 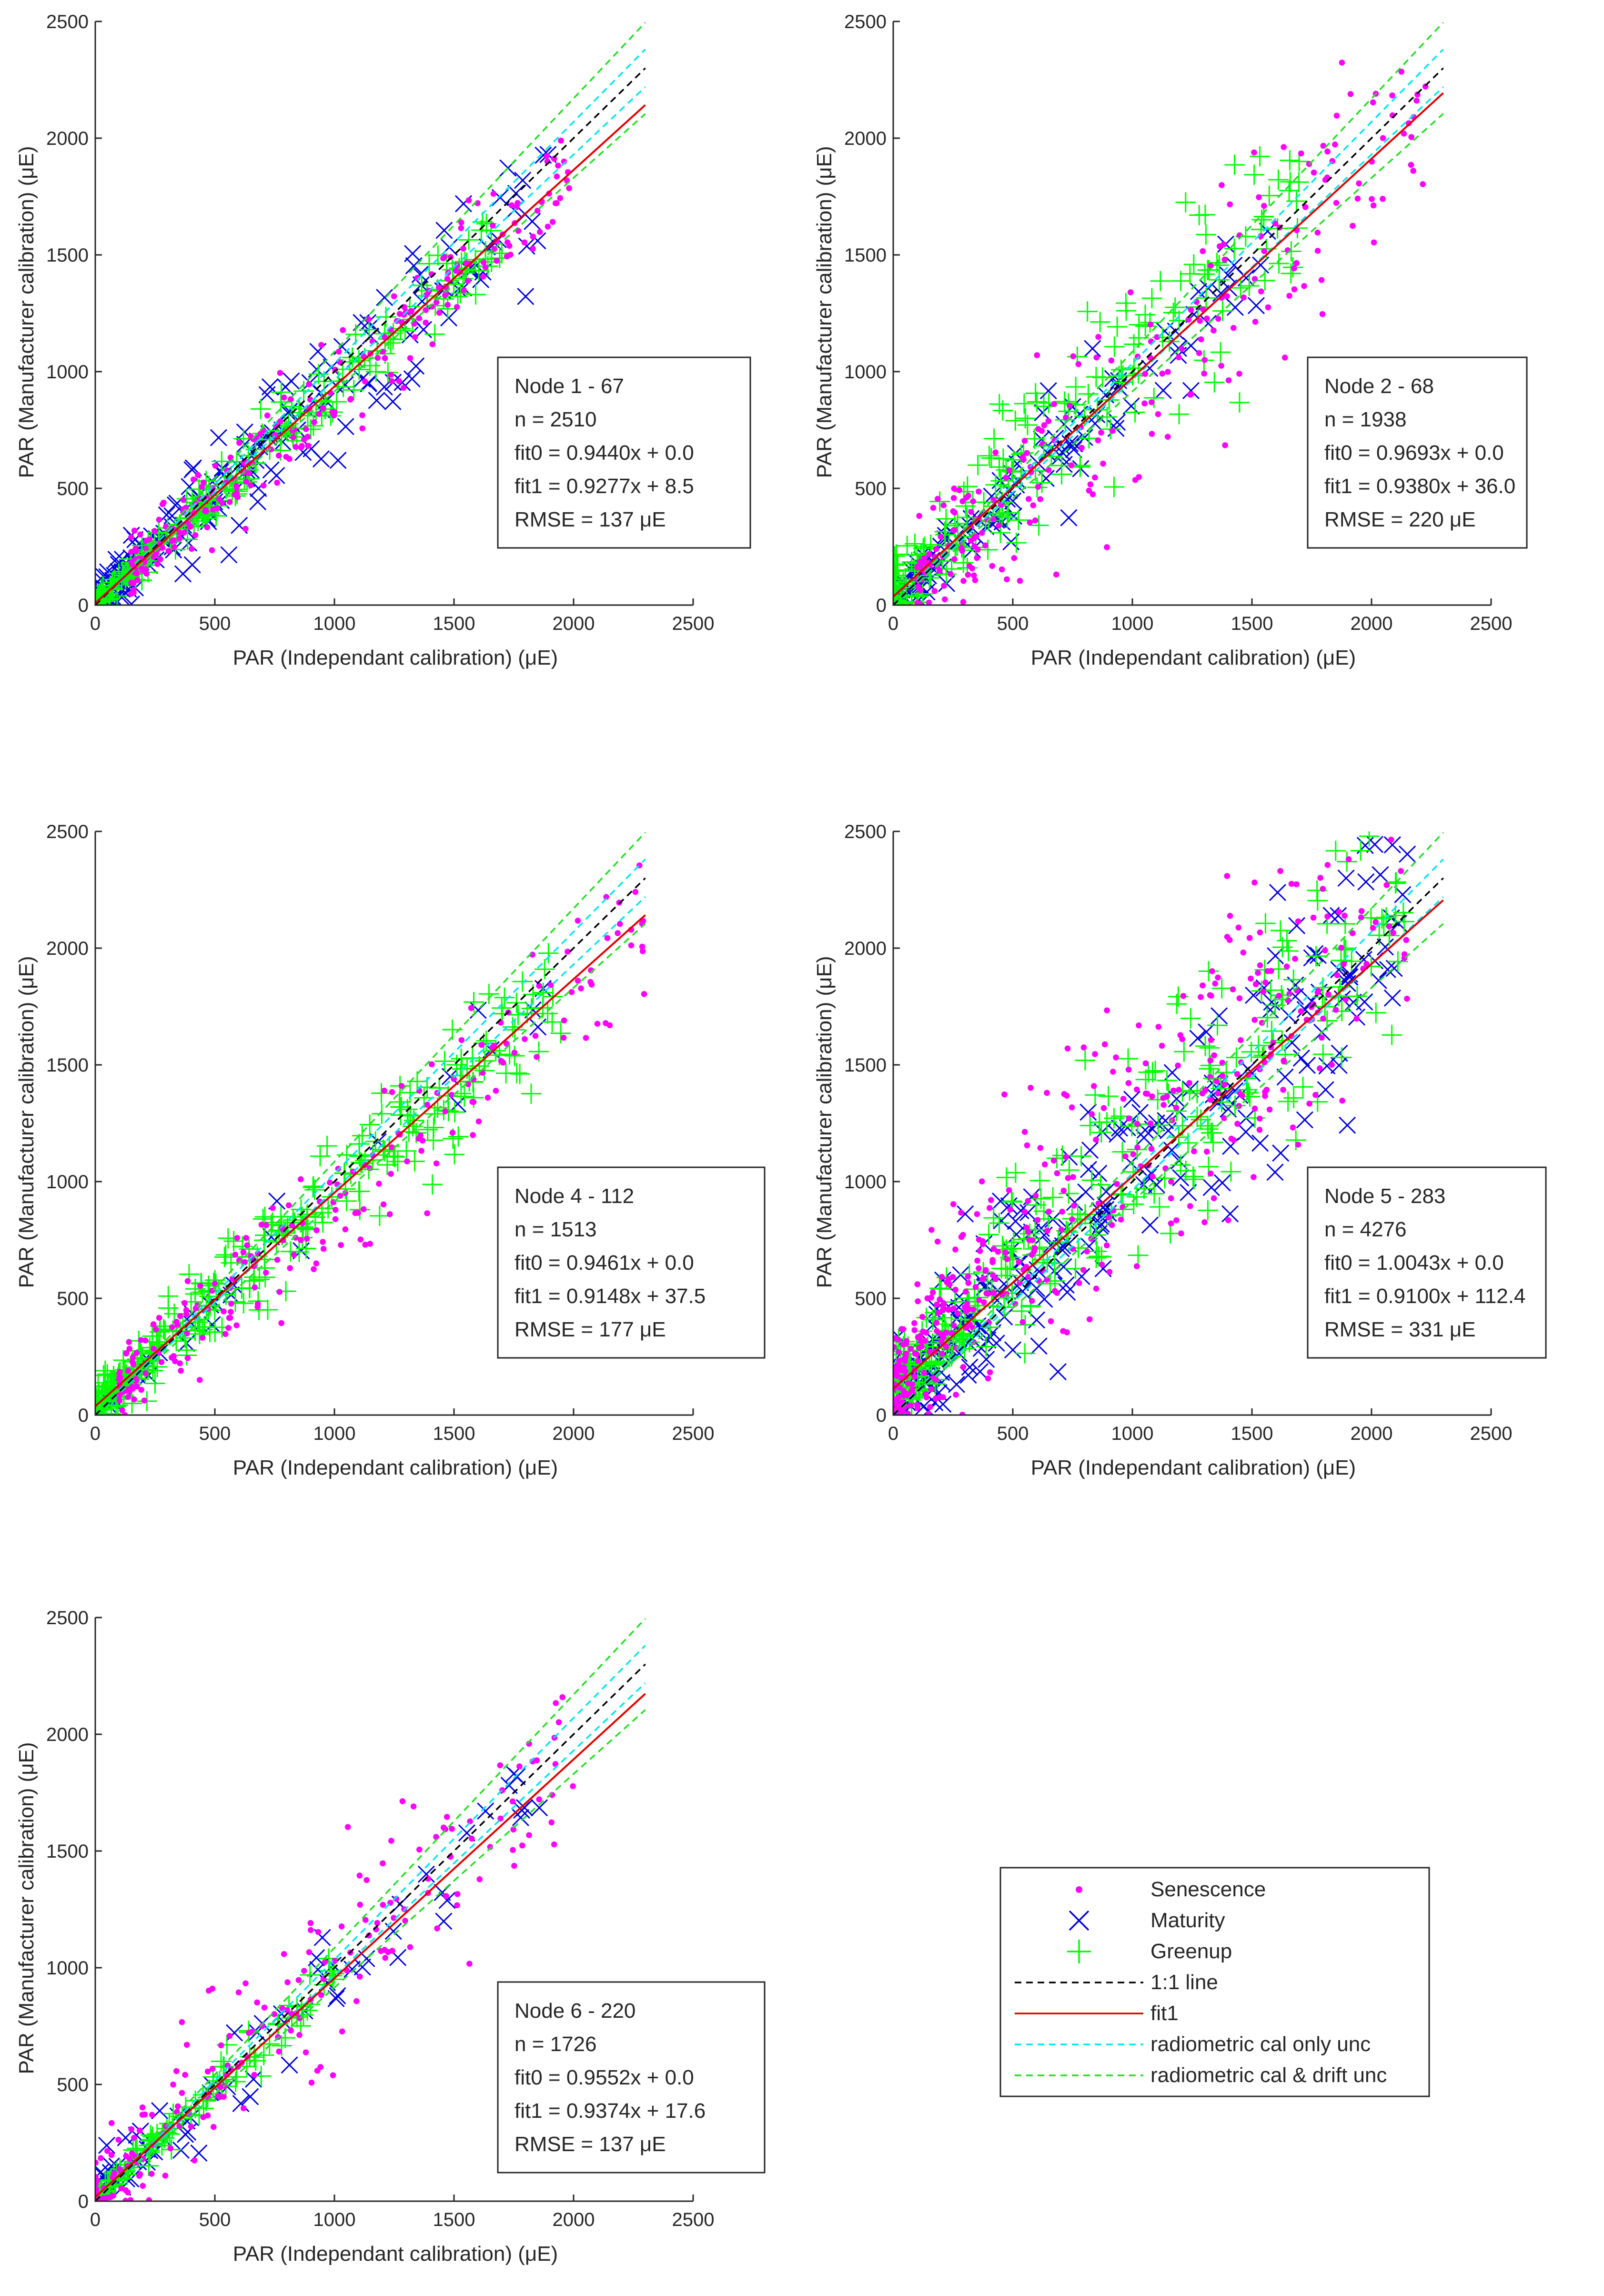 I want to click on rad-unc-upper-line, so click(x=370, y=327).